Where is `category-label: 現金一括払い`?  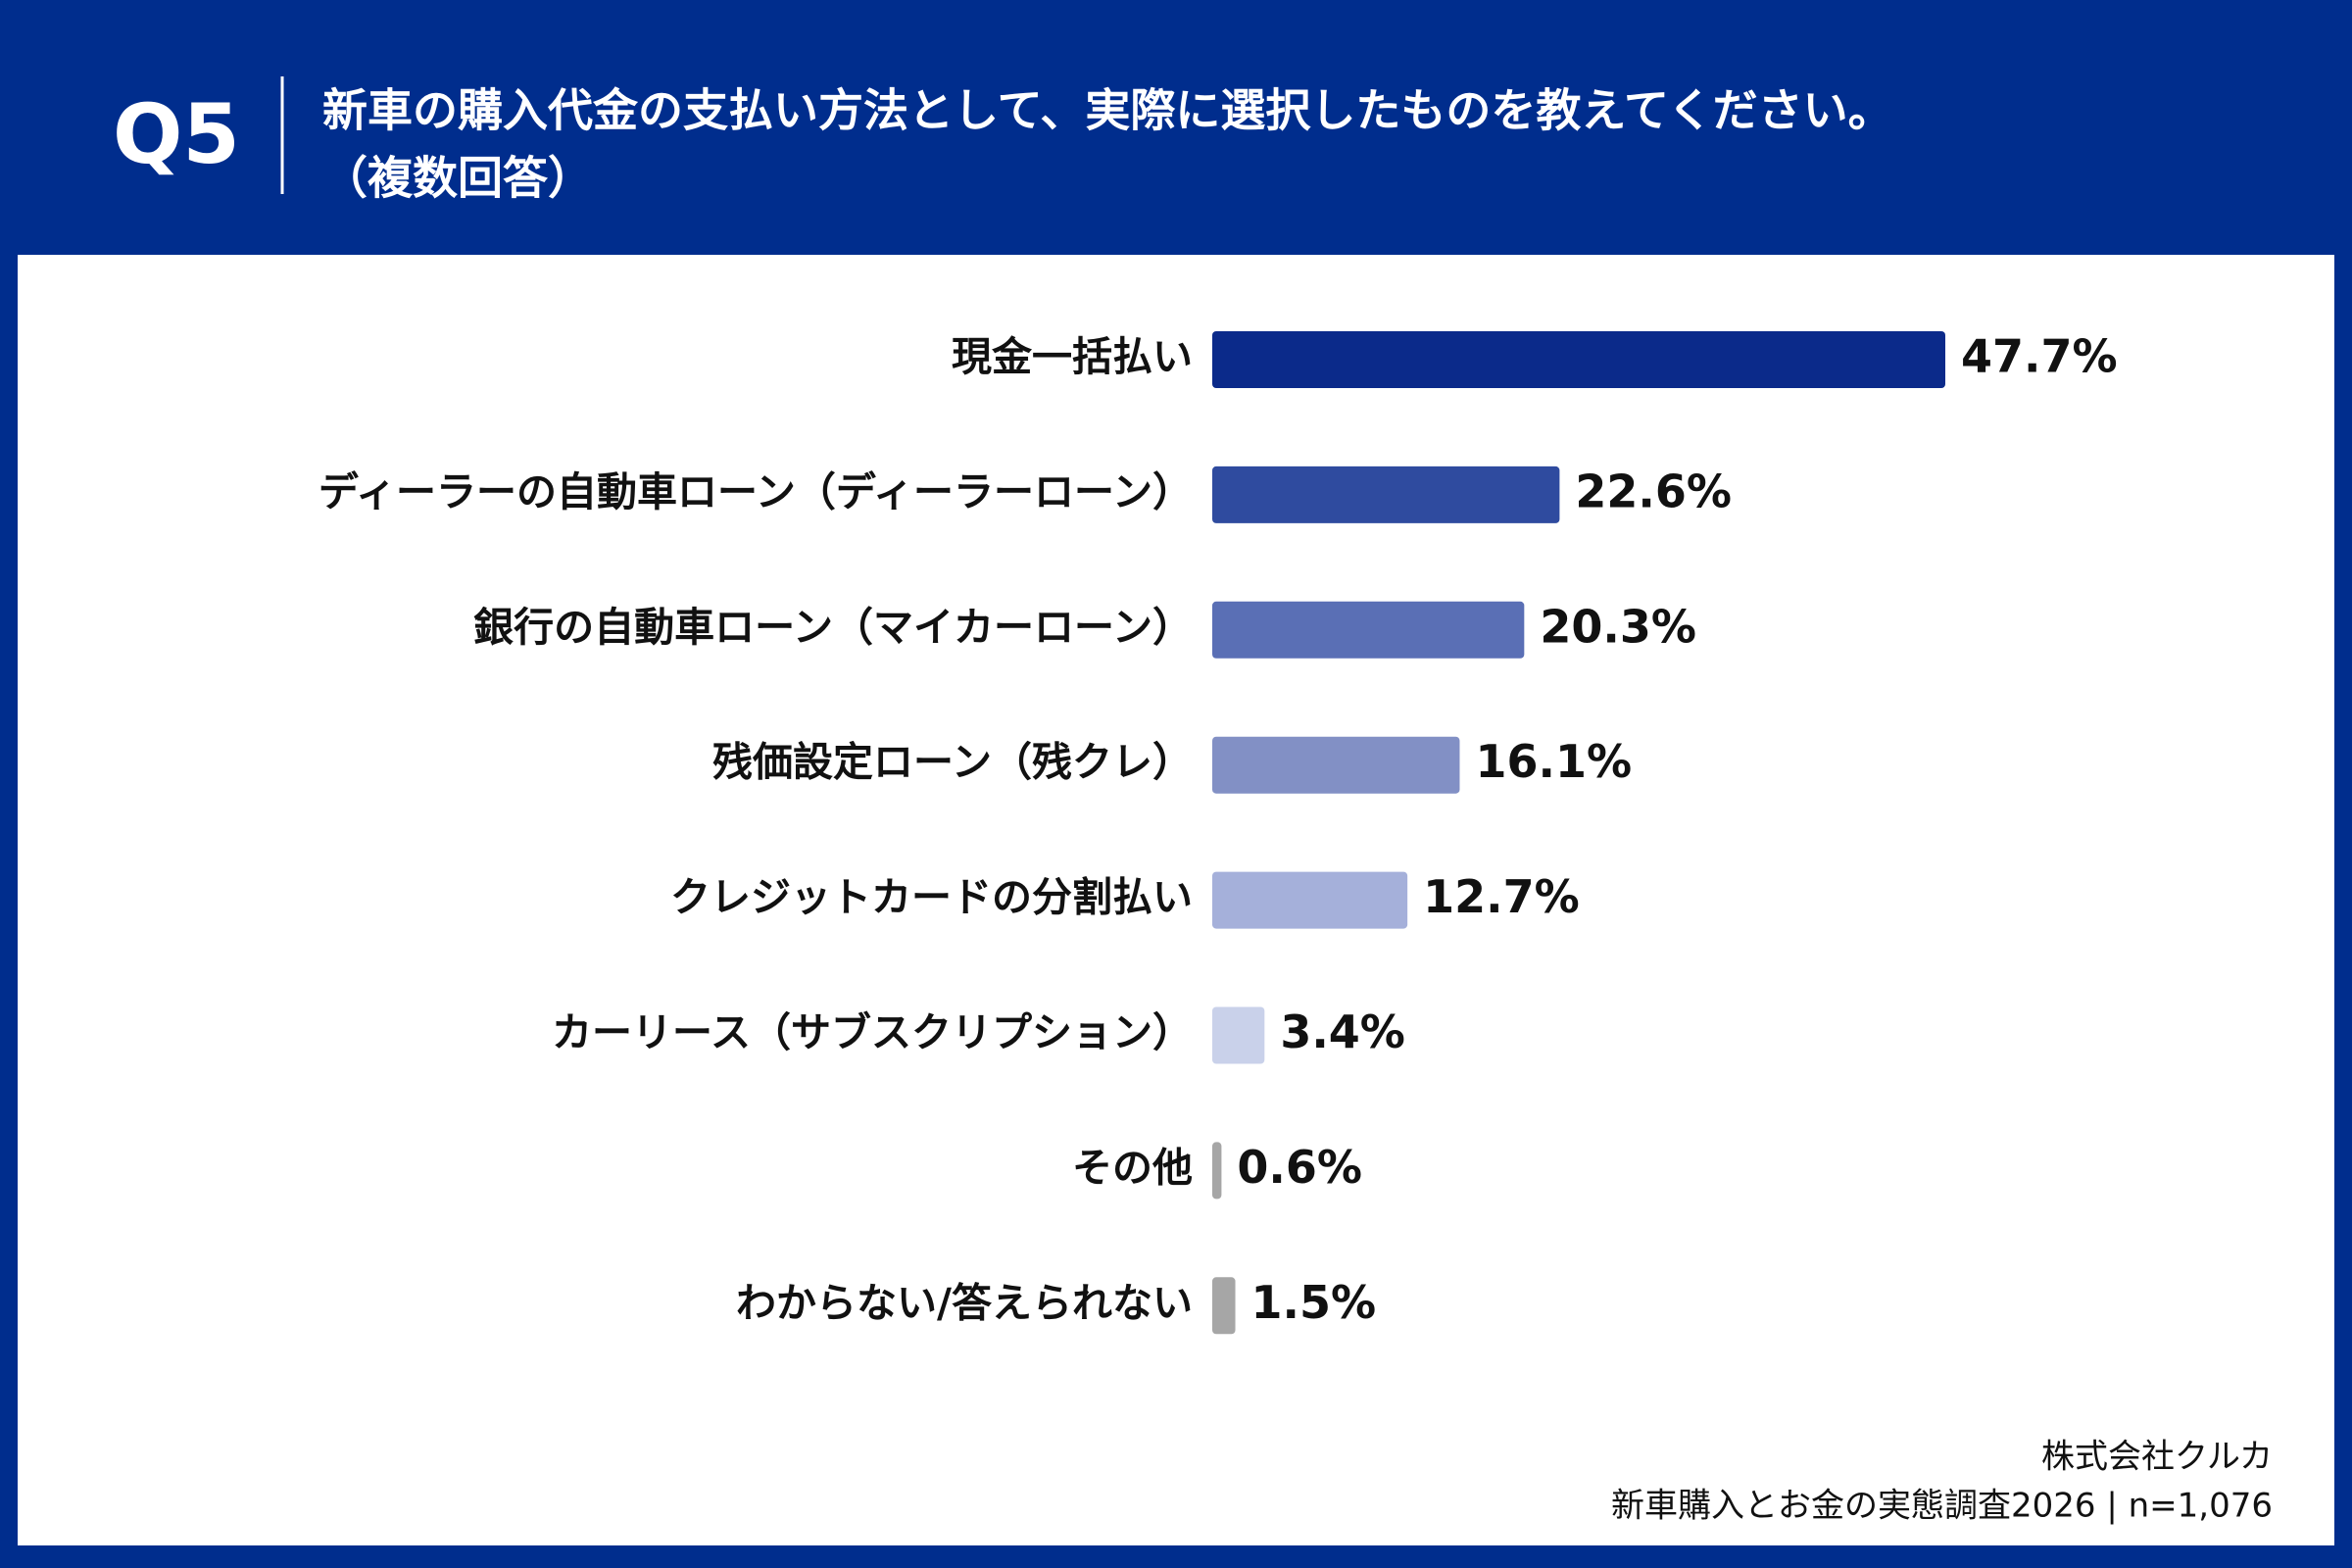
category-label: 現金一括払い is located at coordinates (1072, 356).